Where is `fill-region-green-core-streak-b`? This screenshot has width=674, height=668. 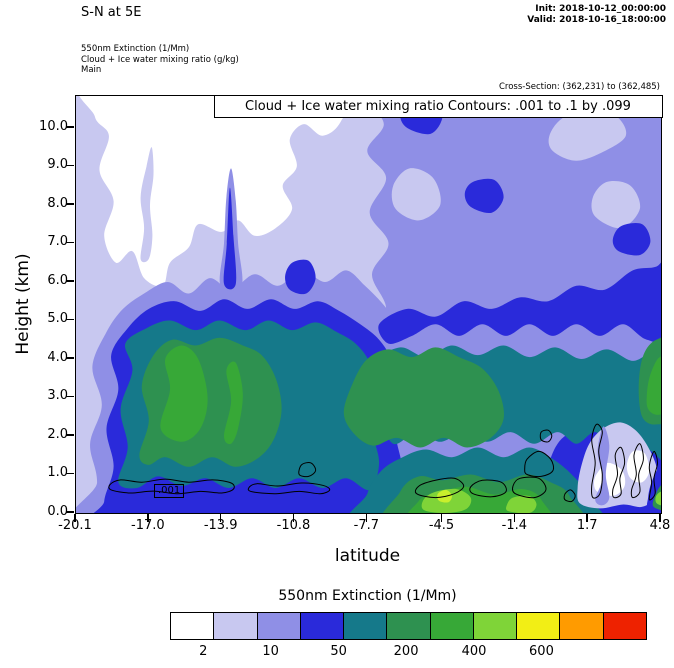 fill-region-green-core-streak-b is located at coordinates (233, 403).